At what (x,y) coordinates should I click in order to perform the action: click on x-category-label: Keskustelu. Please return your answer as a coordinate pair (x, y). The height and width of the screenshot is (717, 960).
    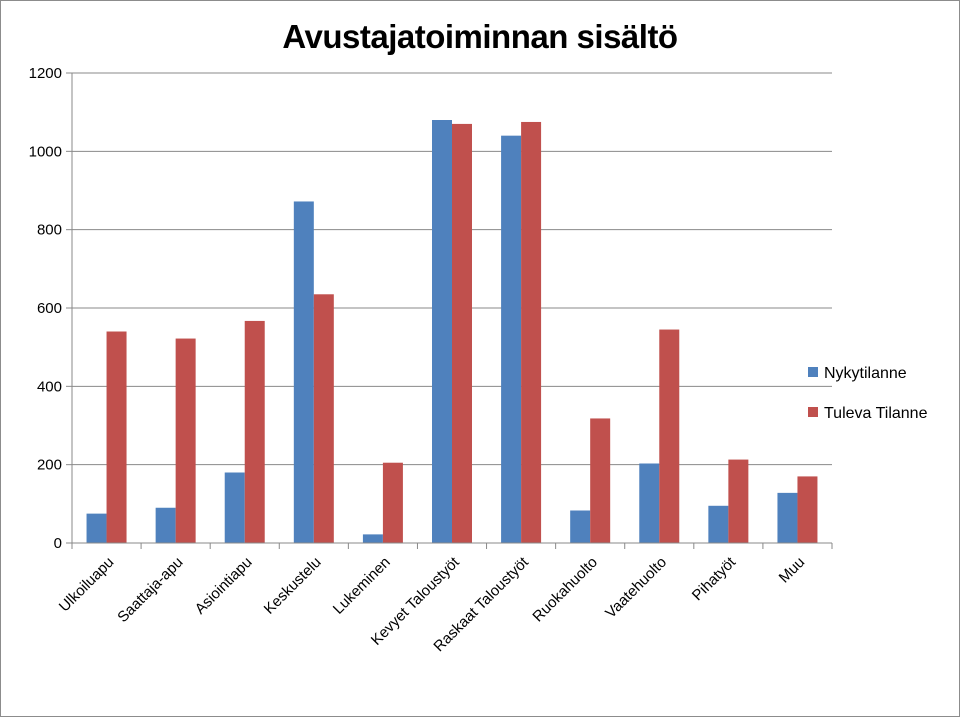
    Looking at the image, I should click on (293, 586).